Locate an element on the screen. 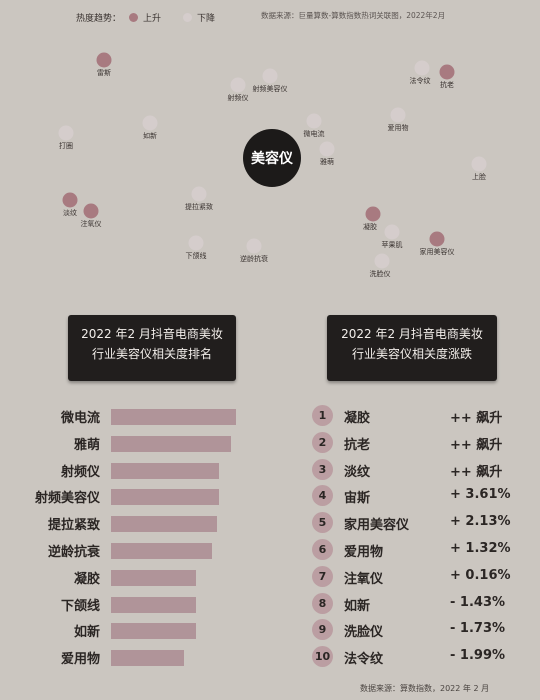 This screenshot has width=540, height=700. keyword-node-label: 下颌线 is located at coordinates (196, 255).